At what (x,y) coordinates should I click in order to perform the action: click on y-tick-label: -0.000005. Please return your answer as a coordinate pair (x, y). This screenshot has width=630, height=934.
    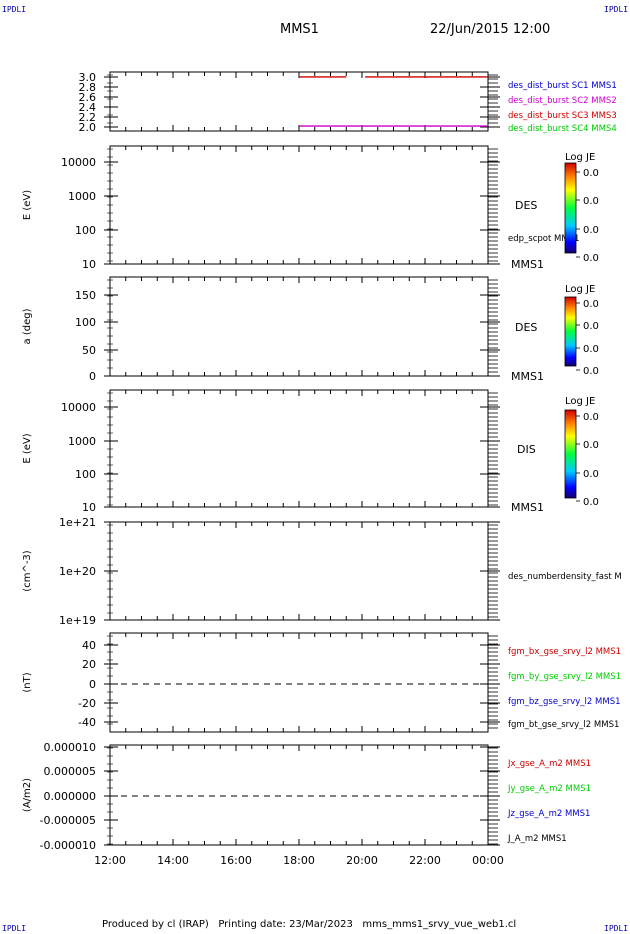
    Looking at the image, I should click on (68, 820).